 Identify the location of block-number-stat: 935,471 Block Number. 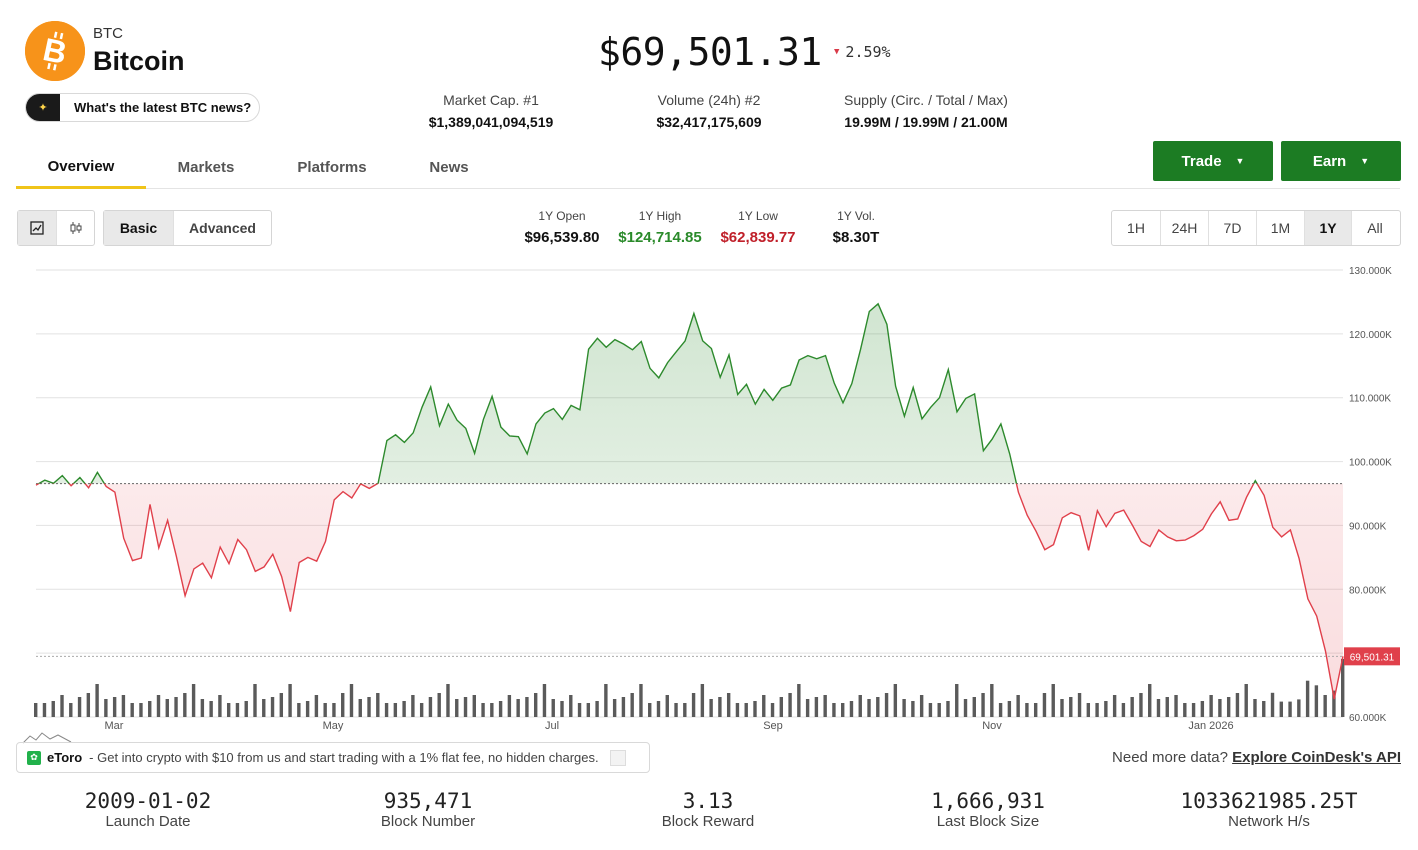
(428, 809).